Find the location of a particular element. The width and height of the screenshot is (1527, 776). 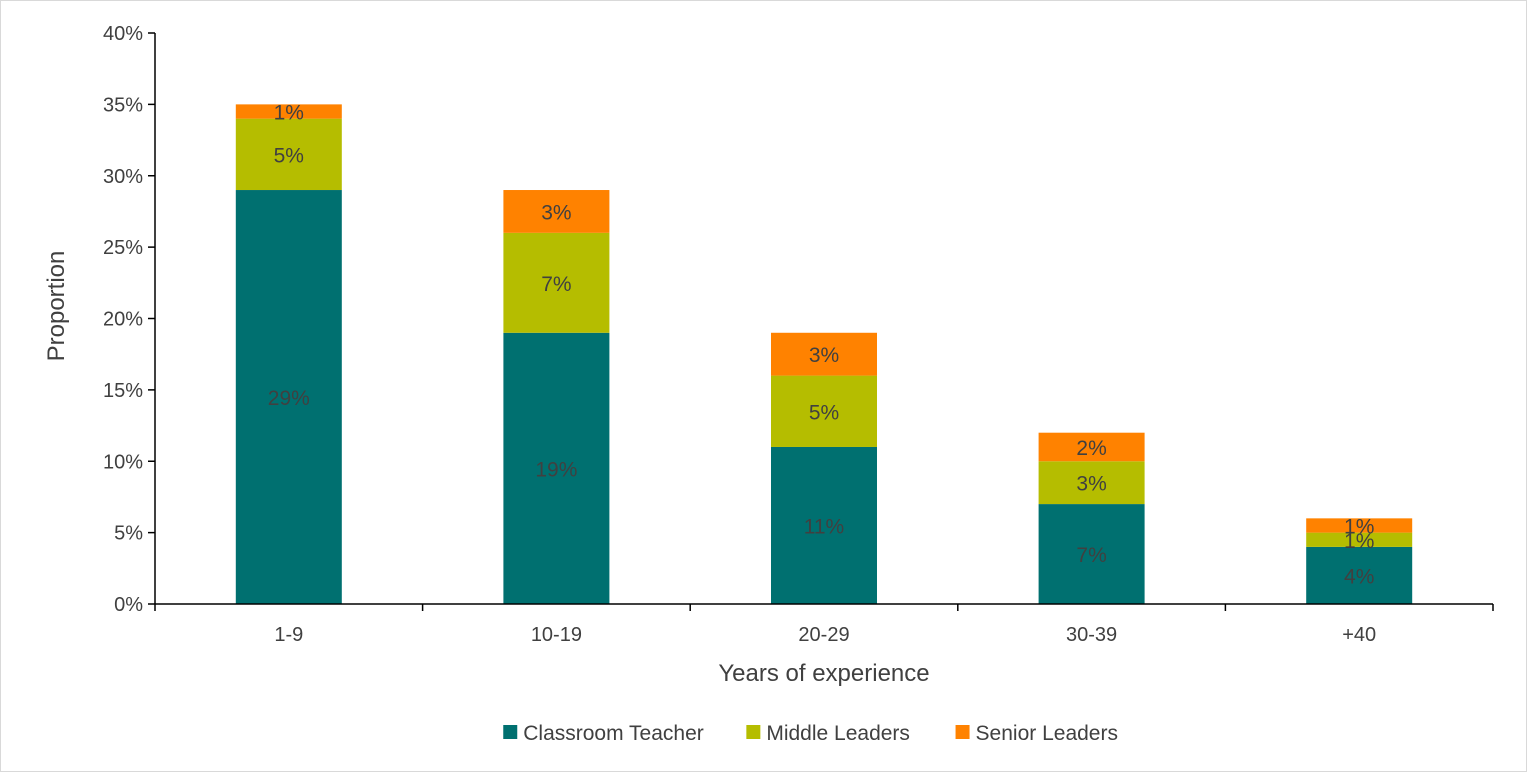

y-tick-label: 15% is located at coordinates (123, 391).